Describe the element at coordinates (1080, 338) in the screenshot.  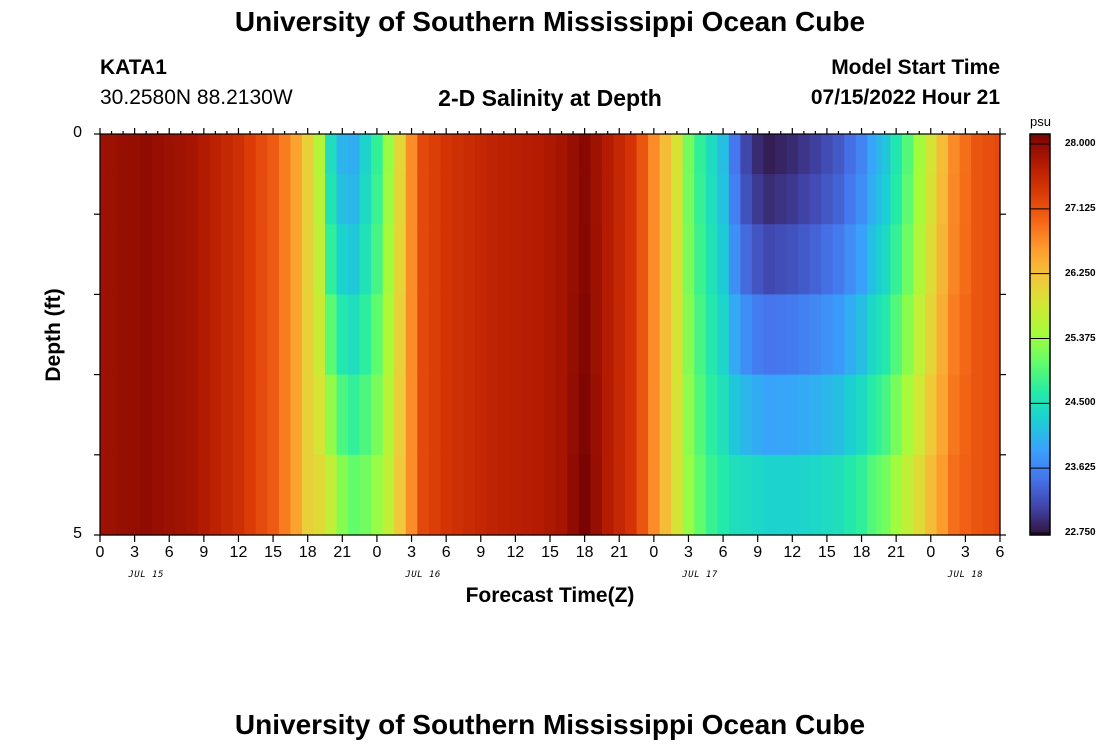
I see `colorbar-tick-label: 25.375` at that location.